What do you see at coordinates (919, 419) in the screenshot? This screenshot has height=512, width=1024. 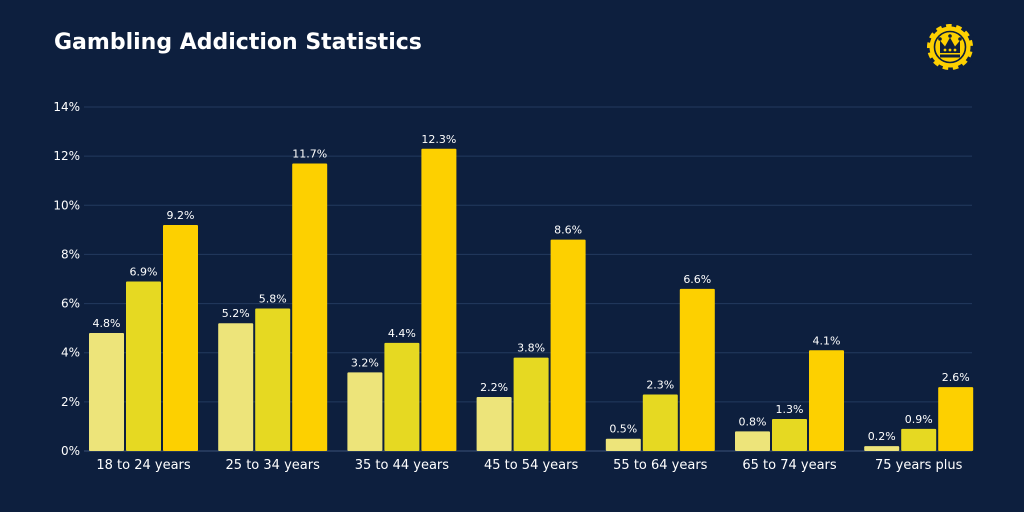 I see `data-label: 0.9%` at bounding box center [919, 419].